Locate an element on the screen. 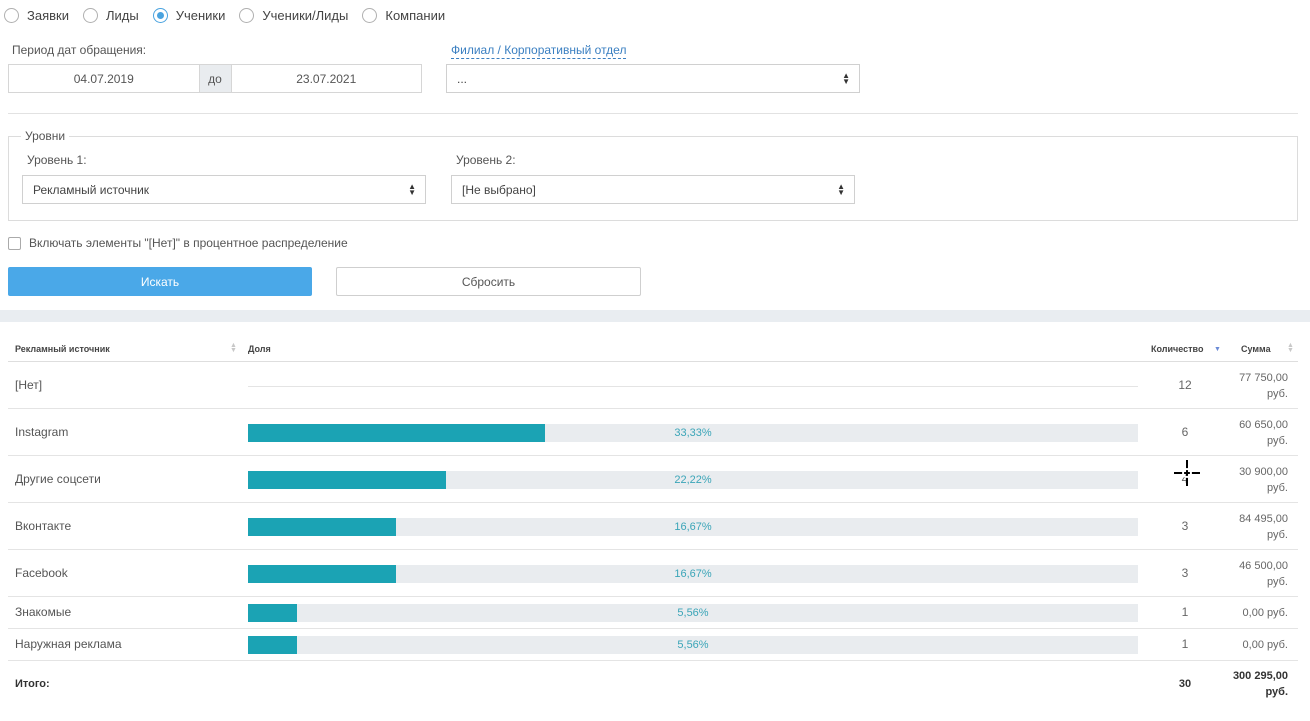  cell-source: Наружная реклама is located at coordinates (68, 644).